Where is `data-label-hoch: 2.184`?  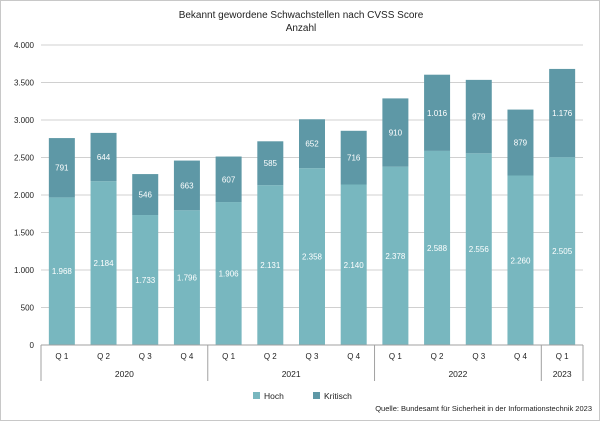
data-label-hoch: 2.184 is located at coordinates (104, 263).